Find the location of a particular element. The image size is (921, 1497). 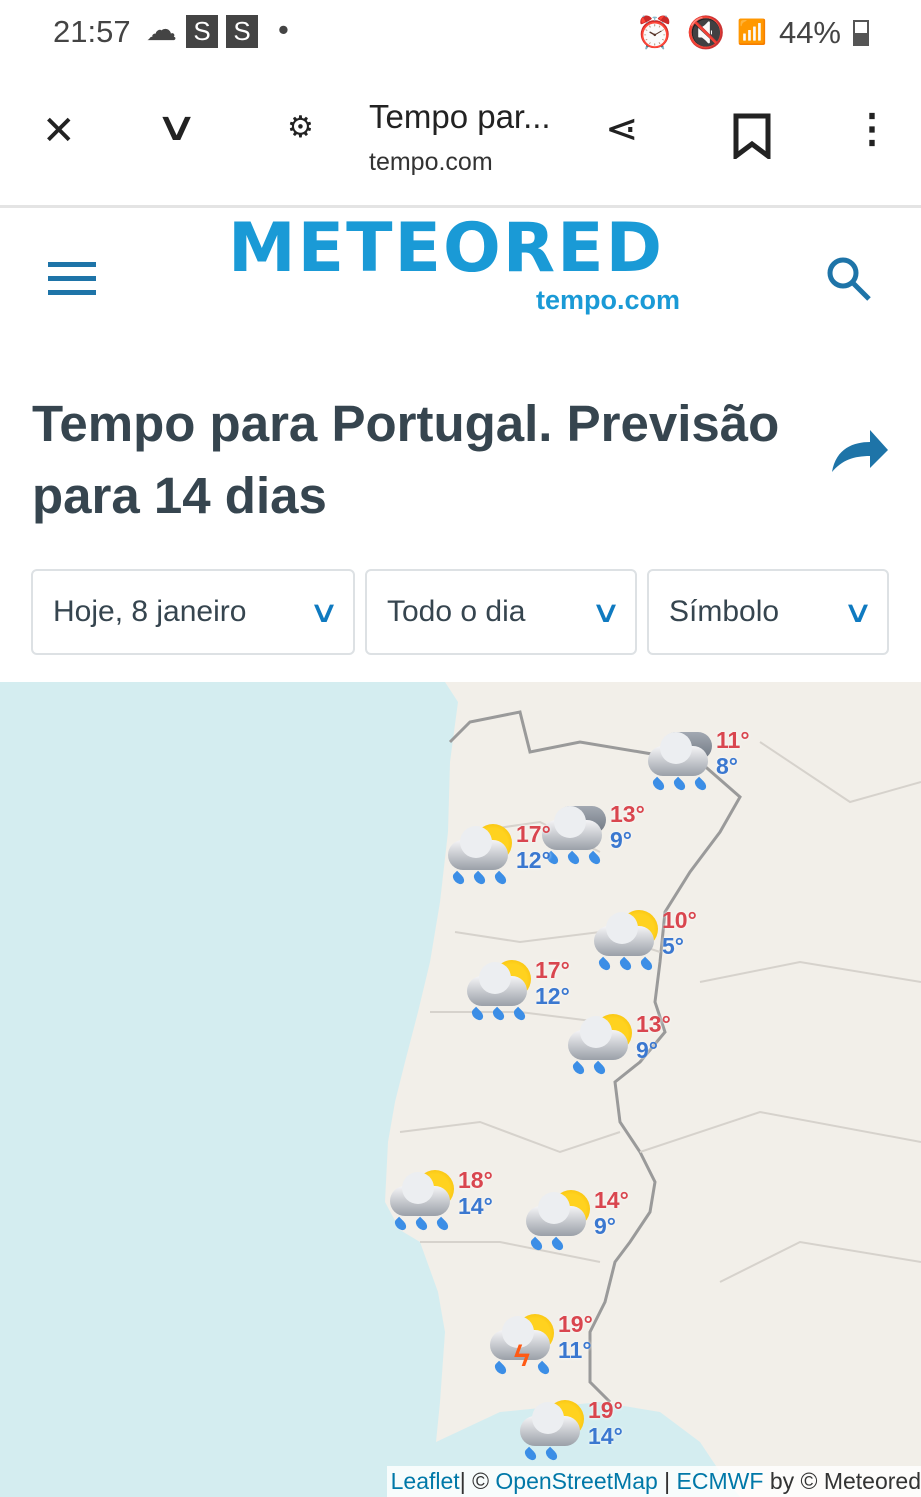

weather-marker: ϟ 19° 11° is located at coordinates (568, 1345).